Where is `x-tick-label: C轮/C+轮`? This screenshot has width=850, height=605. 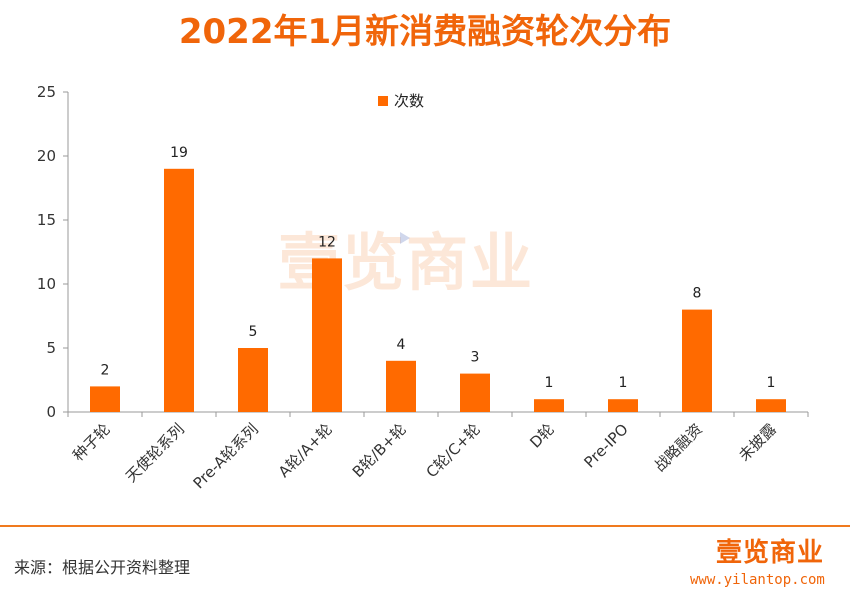 x-tick-label: C轮/C+轮 is located at coordinates (453, 450).